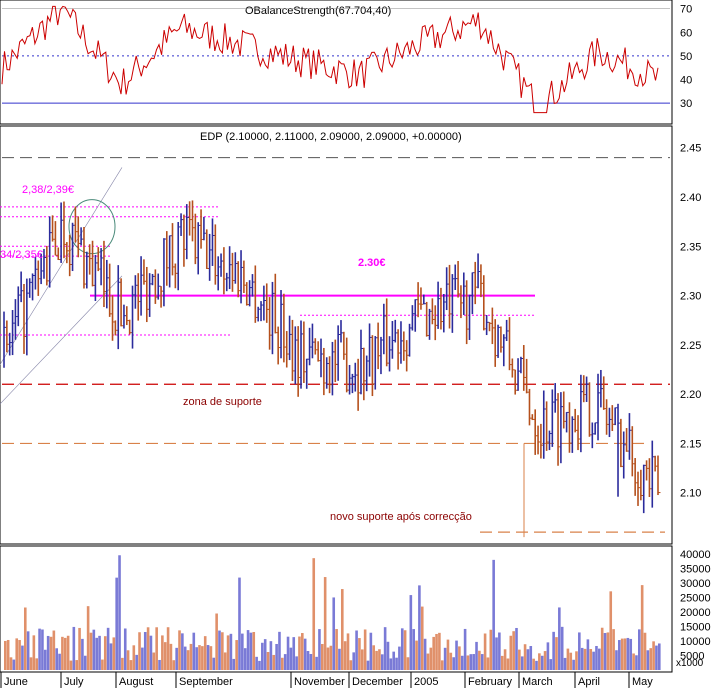  Describe the element at coordinates (686, 81) in the screenshot. I see `indicator-tick-label: 40` at that location.